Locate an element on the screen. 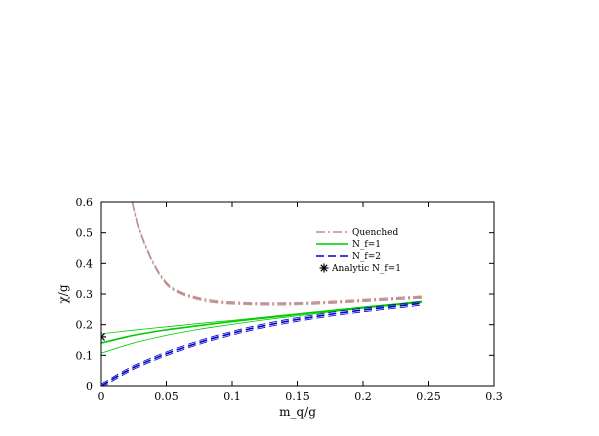 Image resolution: width=599 pixels, height=436 pixels. legend-item-analytic: Analytic N_f=1 is located at coordinates (360, 268).